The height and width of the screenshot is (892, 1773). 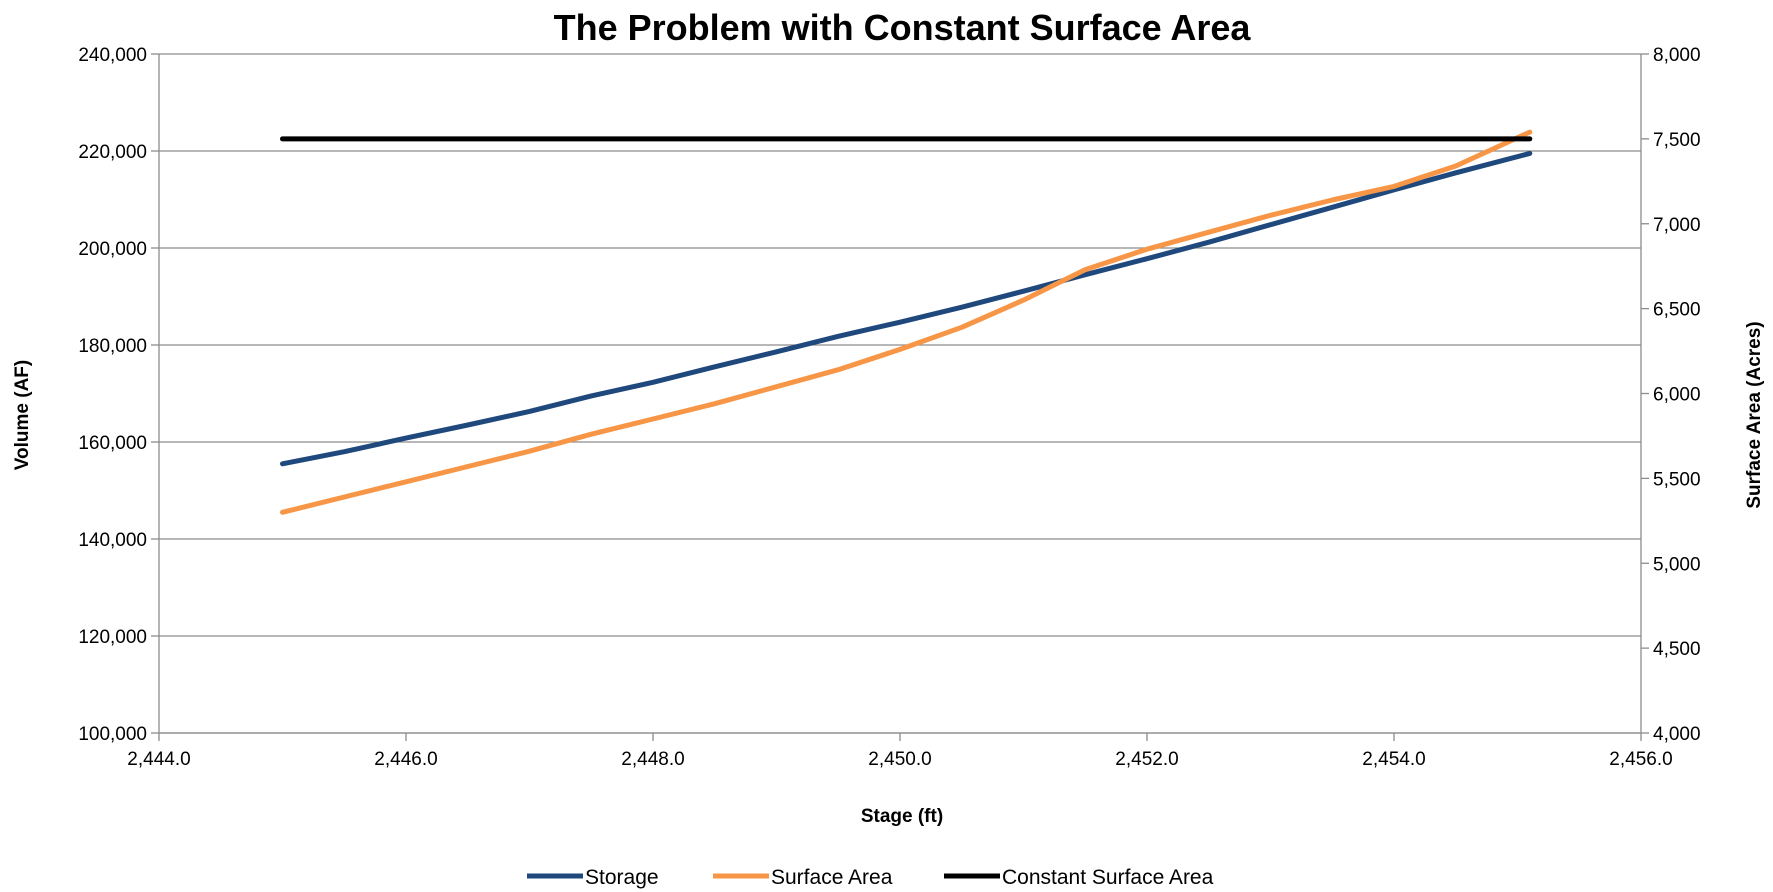 I want to click on y-tick-label: 180,000, so click(x=112, y=346).